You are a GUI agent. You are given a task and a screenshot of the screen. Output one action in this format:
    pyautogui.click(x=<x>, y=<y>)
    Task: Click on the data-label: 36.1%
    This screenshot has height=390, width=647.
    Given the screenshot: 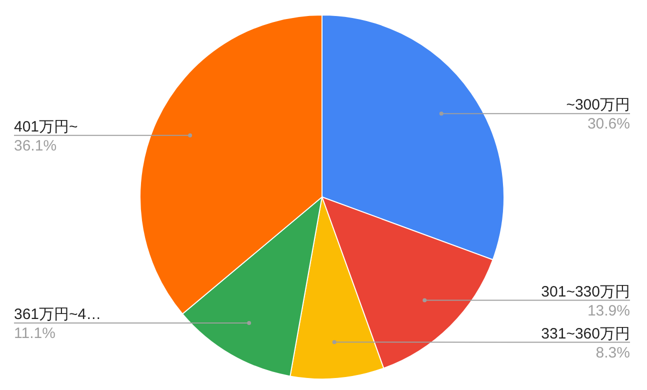 What is the action you would take?
    pyautogui.click(x=35, y=145)
    